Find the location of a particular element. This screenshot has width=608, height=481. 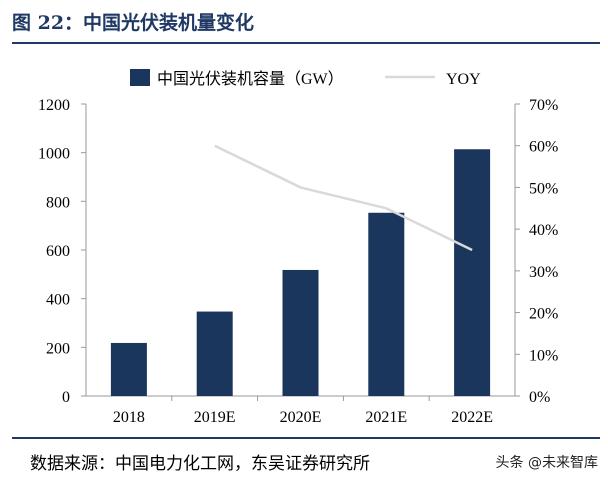

x-tick-label: 2019E is located at coordinates (215, 417).